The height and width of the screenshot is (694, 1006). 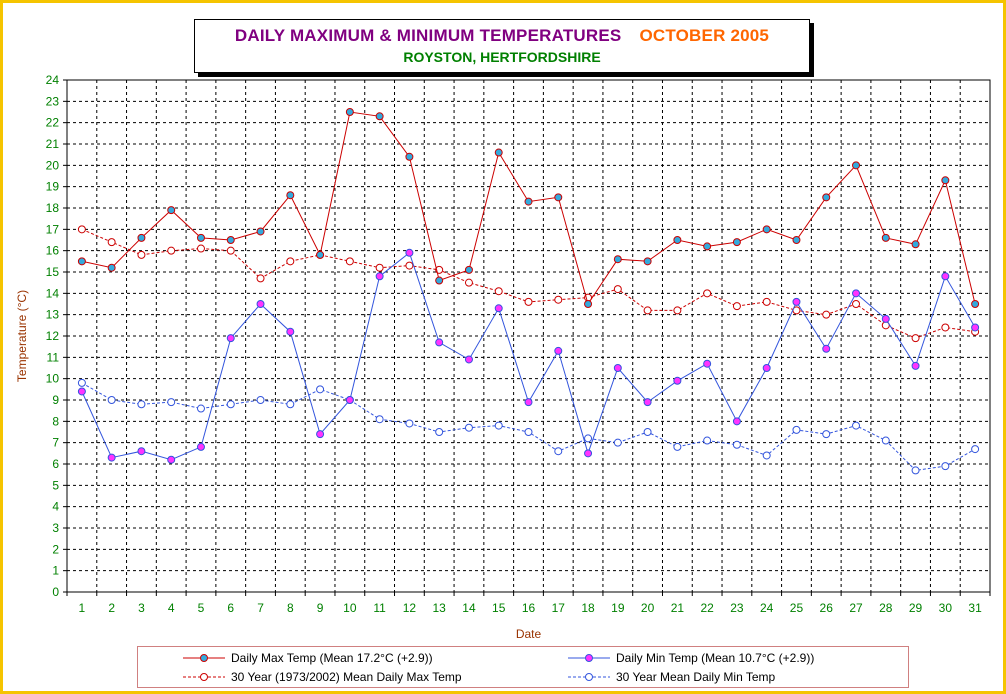 What do you see at coordinates (53, 272) in the screenshot?
I see `y-tick-label: 15` at bounding box center [53, 272].